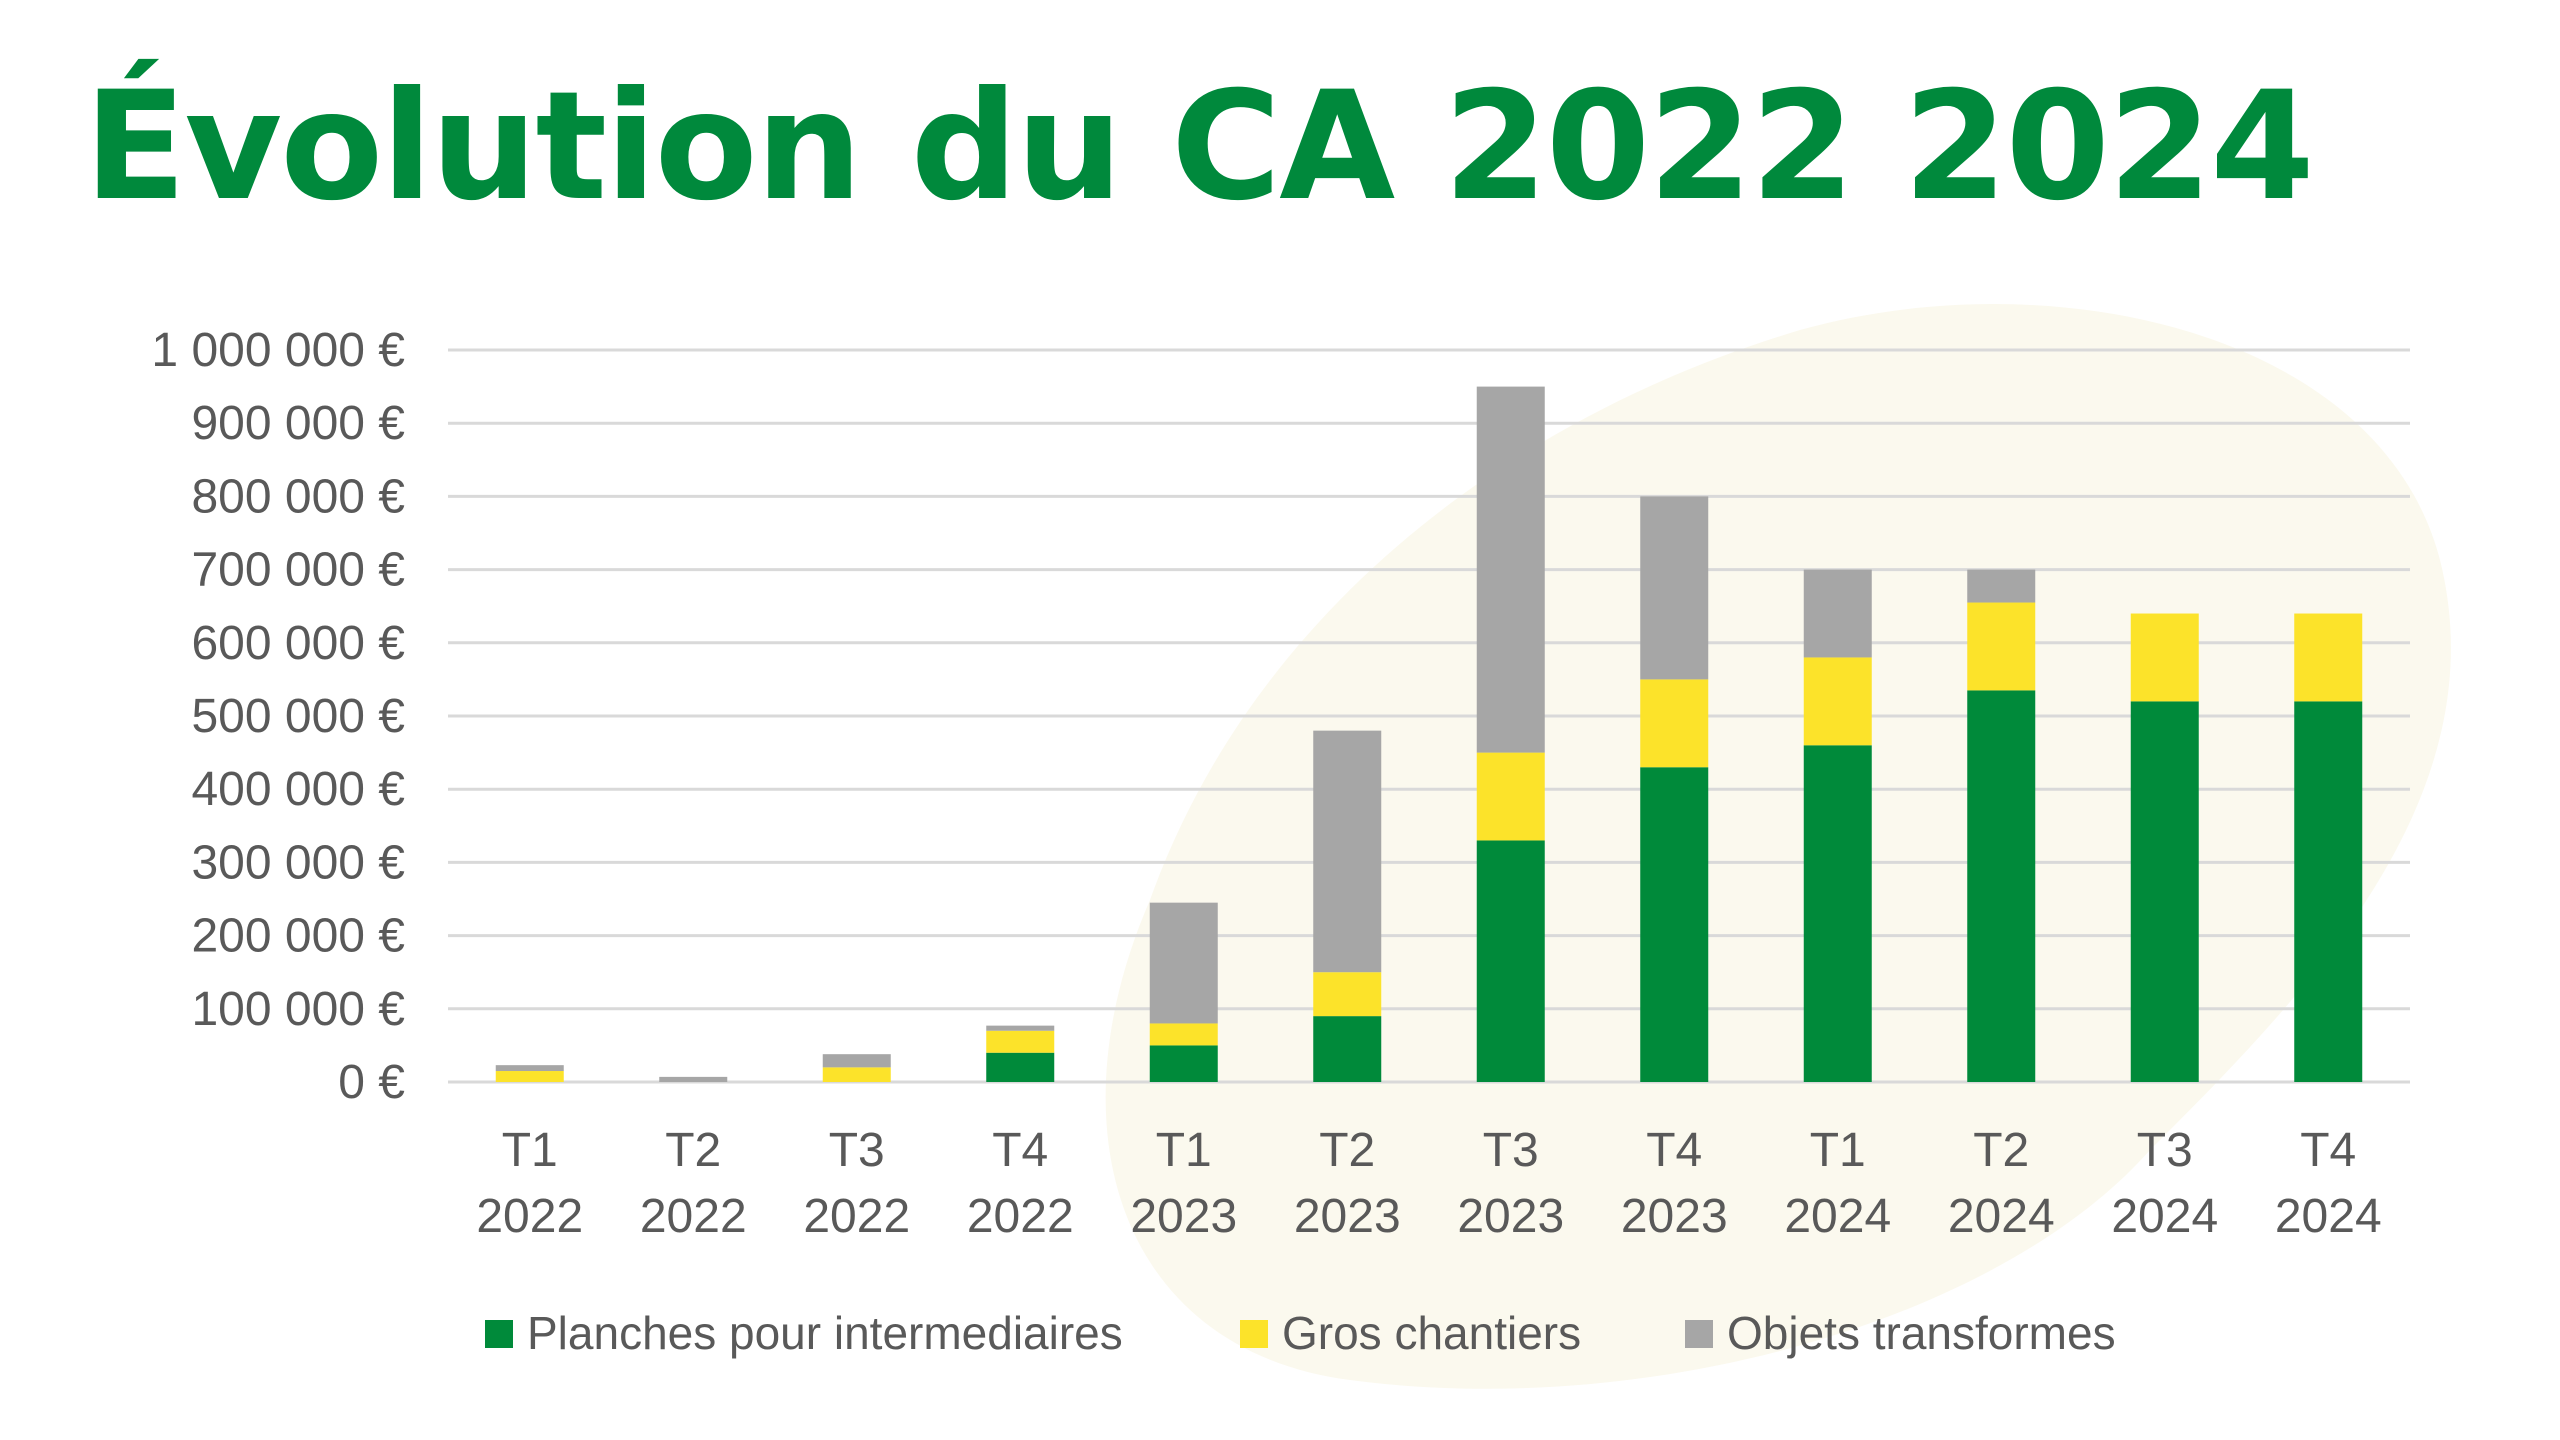  Describe the element at coordinates (825, 1333) in the screenshot. I see `legend-label-planches: Planches pour intermediaires` at that location.